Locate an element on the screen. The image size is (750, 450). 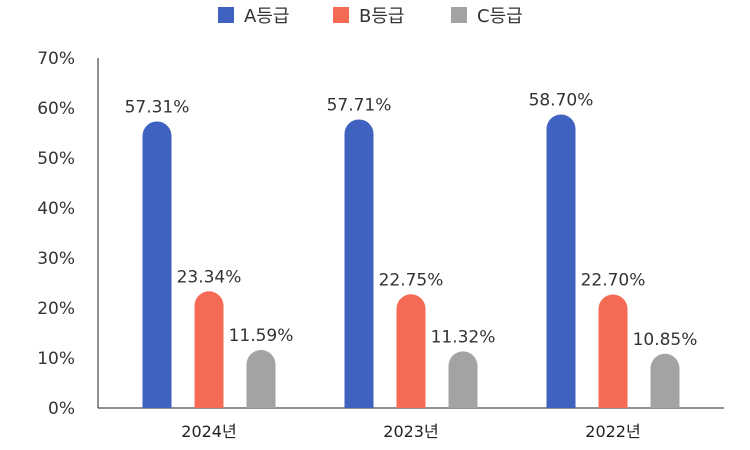
y-tick-label: 70% is located at coordinates (56, 59).